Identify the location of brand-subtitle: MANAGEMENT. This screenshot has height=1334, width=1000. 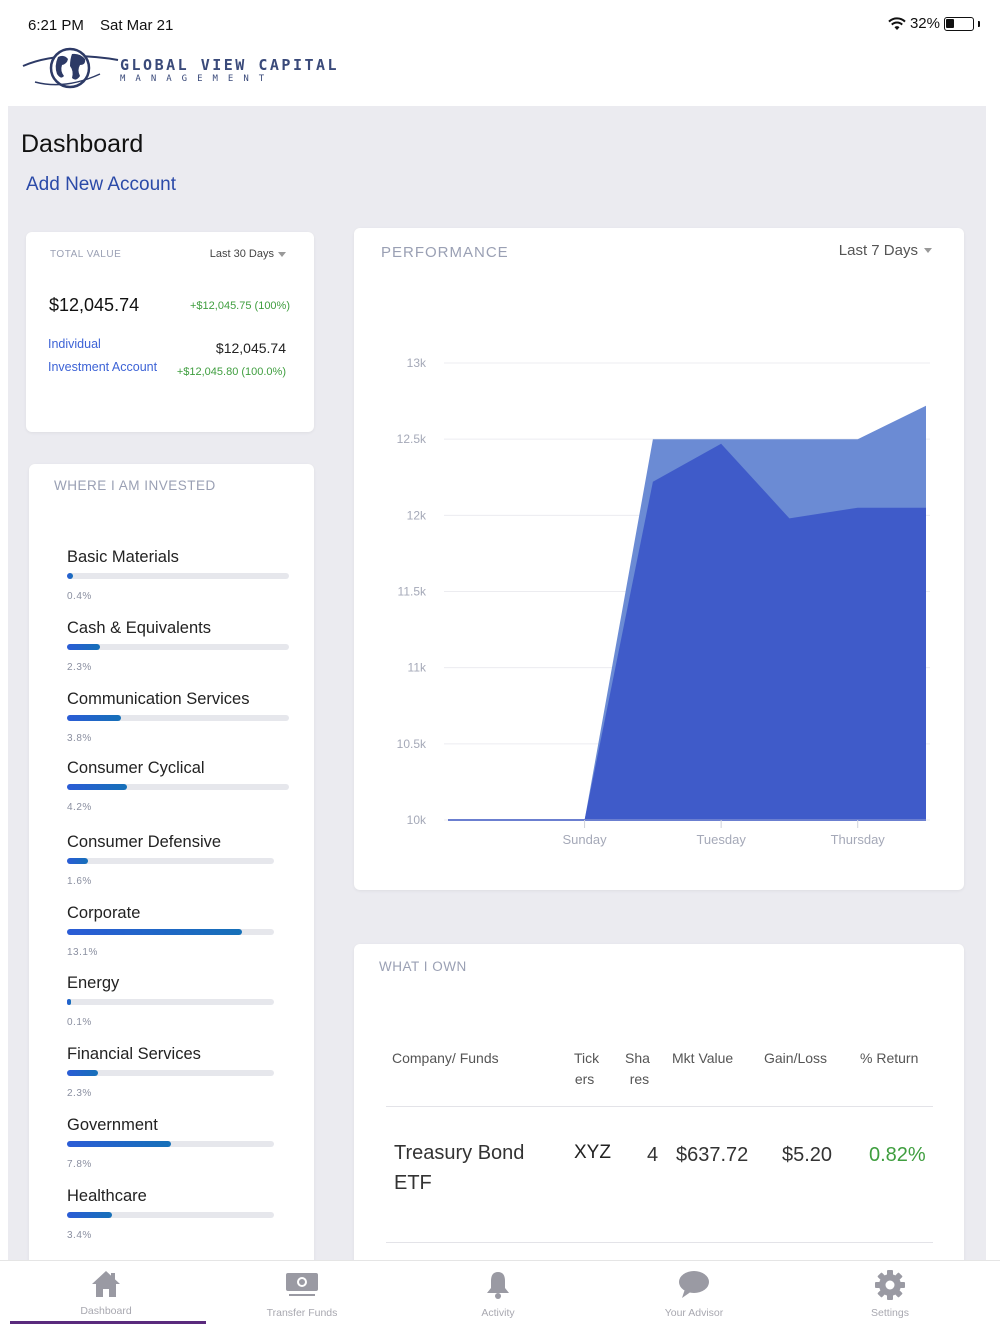
(197, 79).